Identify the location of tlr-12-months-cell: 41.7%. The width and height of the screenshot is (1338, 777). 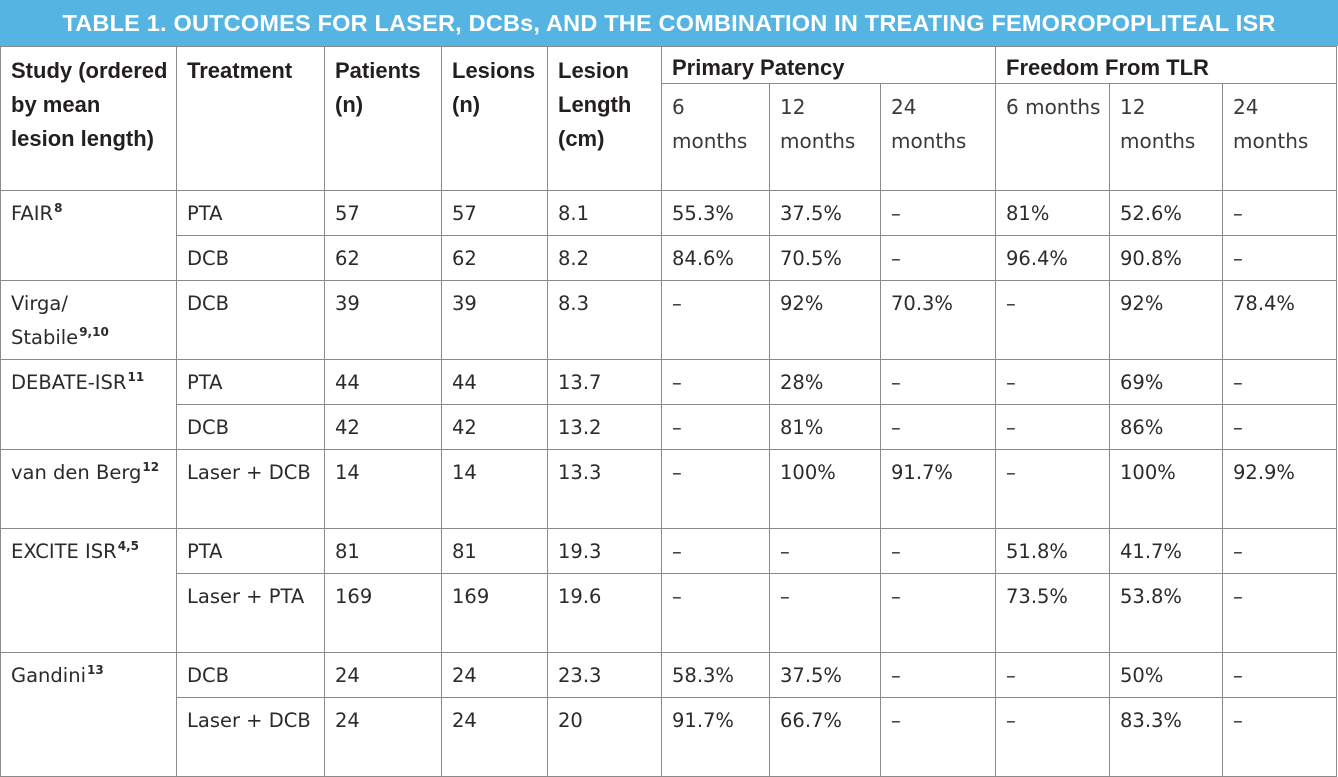
(1166, 551).